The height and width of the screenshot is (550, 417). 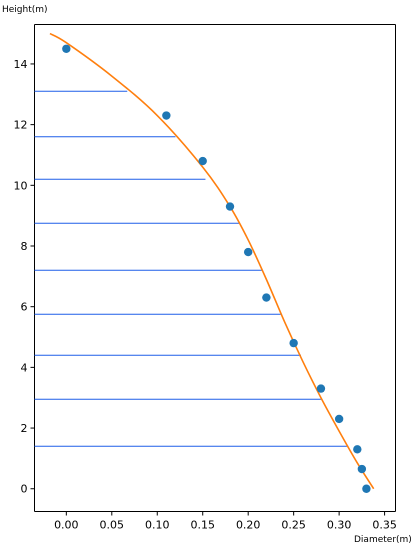 What do you see at coordinates (24, 367) in the screenshot?
I see `y-tick-label: 4` at bounding box center [24, 367].